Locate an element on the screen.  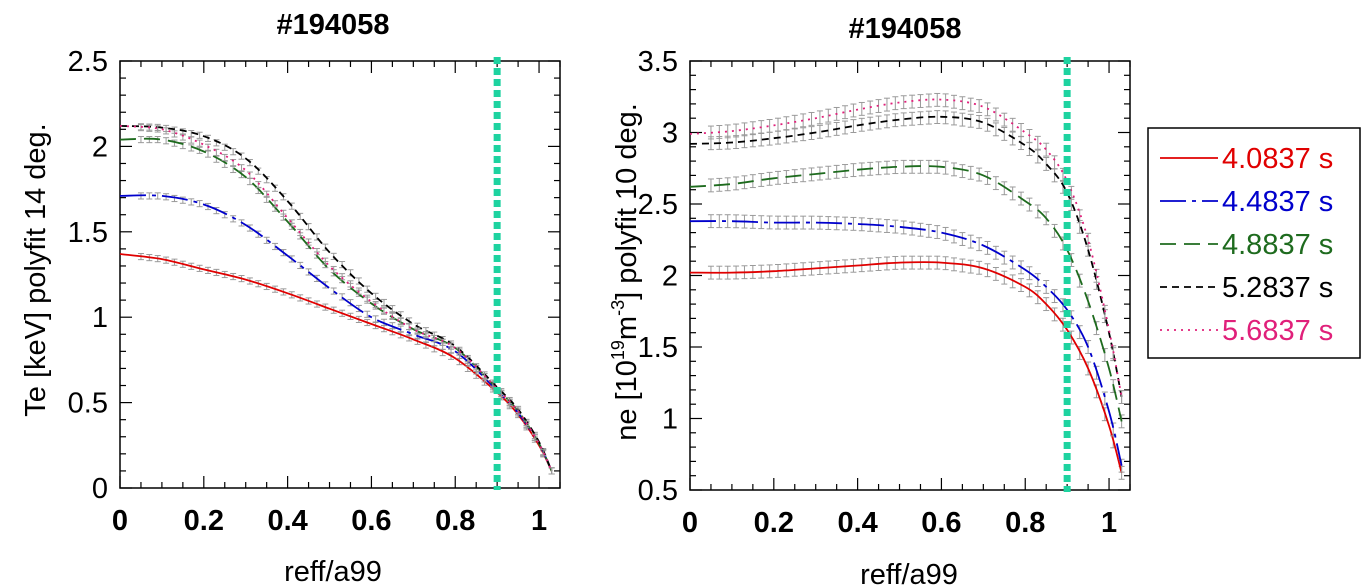
y-axis-label: ne [1019m-3] polyfit 10 deg. is located at coordinates (625, 272).